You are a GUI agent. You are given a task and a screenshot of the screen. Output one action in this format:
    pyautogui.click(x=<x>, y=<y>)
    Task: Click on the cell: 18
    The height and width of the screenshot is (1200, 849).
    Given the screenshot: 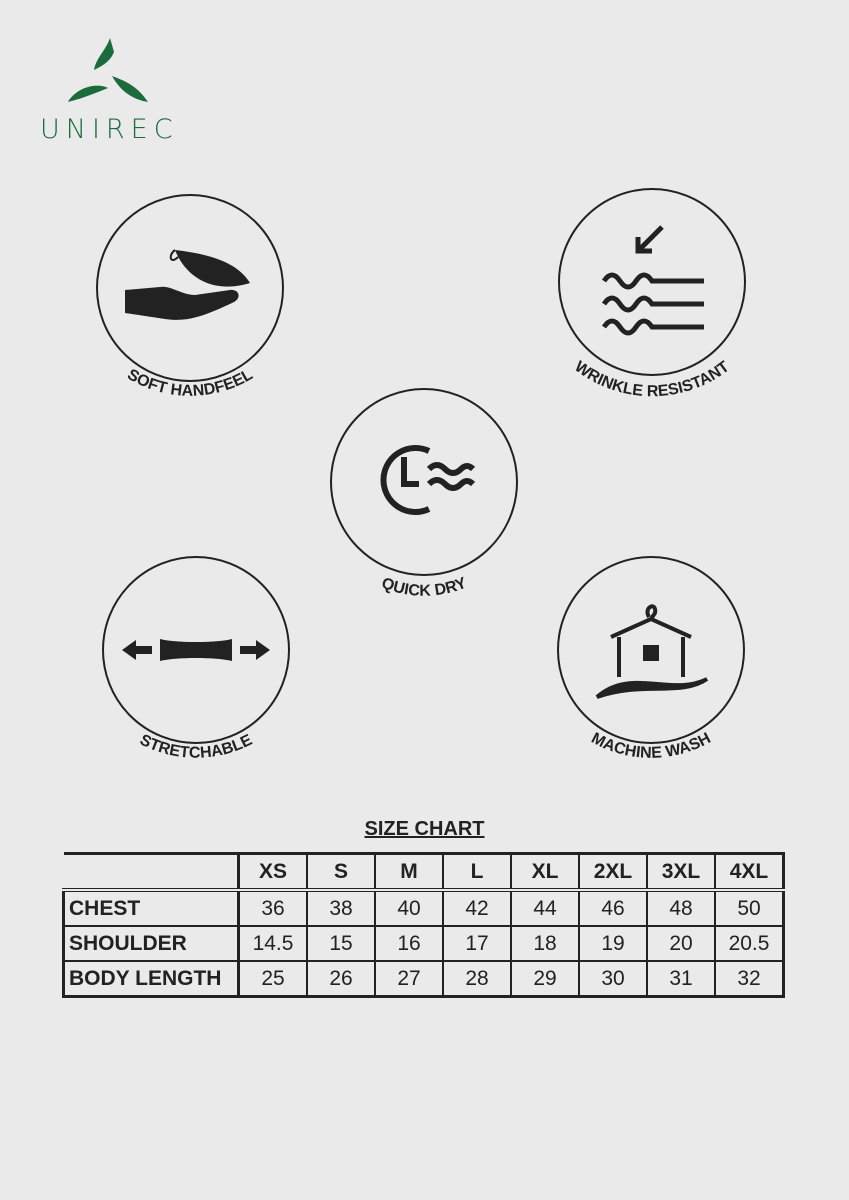 What is the action you would take?
    pyautogui.click(x=545, y=943)
    